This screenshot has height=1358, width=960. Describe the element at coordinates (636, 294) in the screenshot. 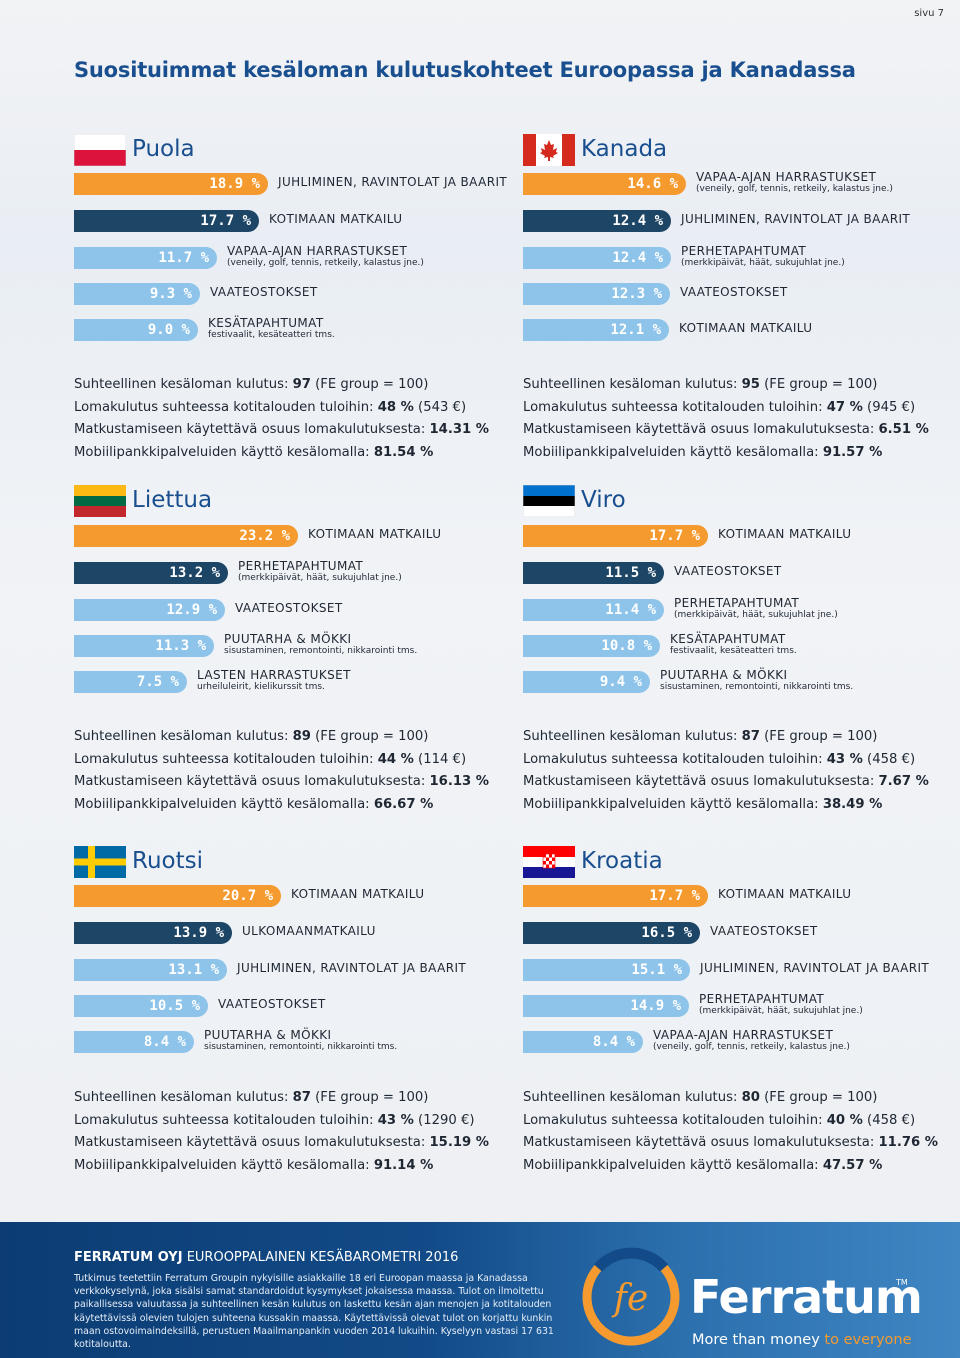

I see `bar-value-label: 12.3 %` at that location.